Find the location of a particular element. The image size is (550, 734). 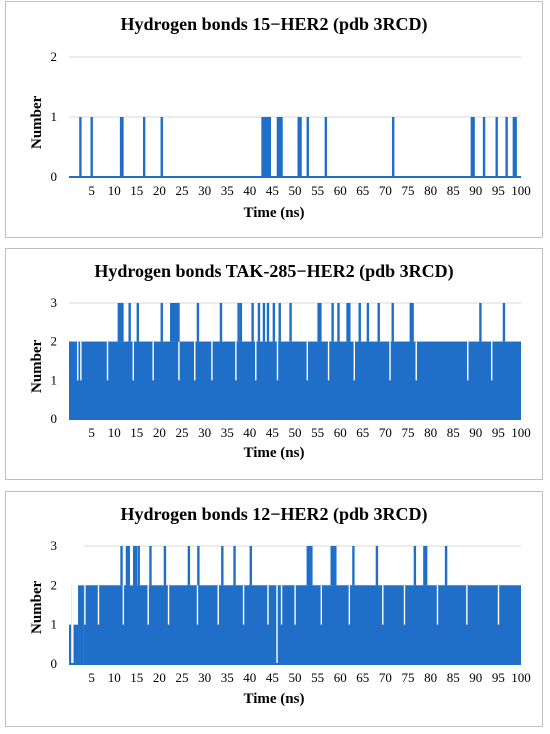

baseline-area is located at coordinates (295, 380).